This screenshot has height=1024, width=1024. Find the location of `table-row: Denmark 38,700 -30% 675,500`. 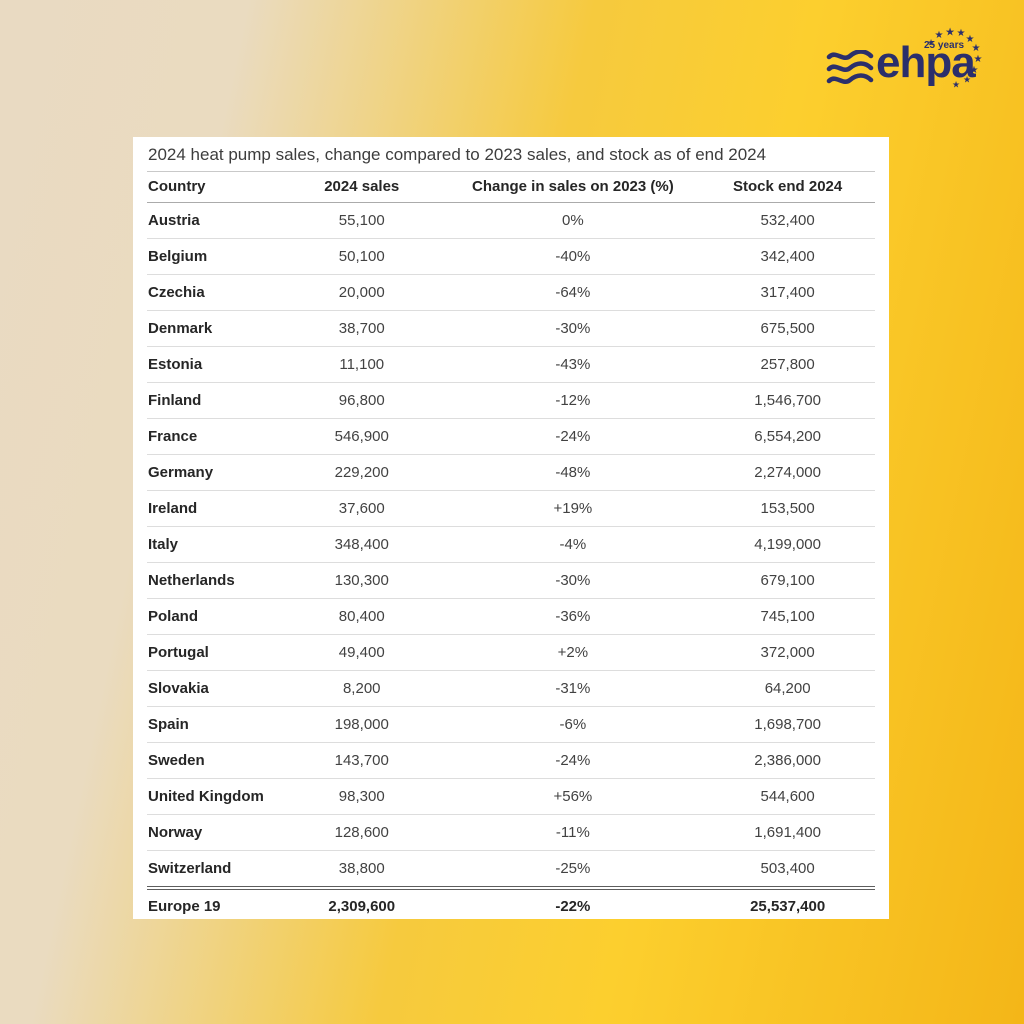

table-row: Denmark 38,700 -30% 675,500 is located at coordinates (511, 328).